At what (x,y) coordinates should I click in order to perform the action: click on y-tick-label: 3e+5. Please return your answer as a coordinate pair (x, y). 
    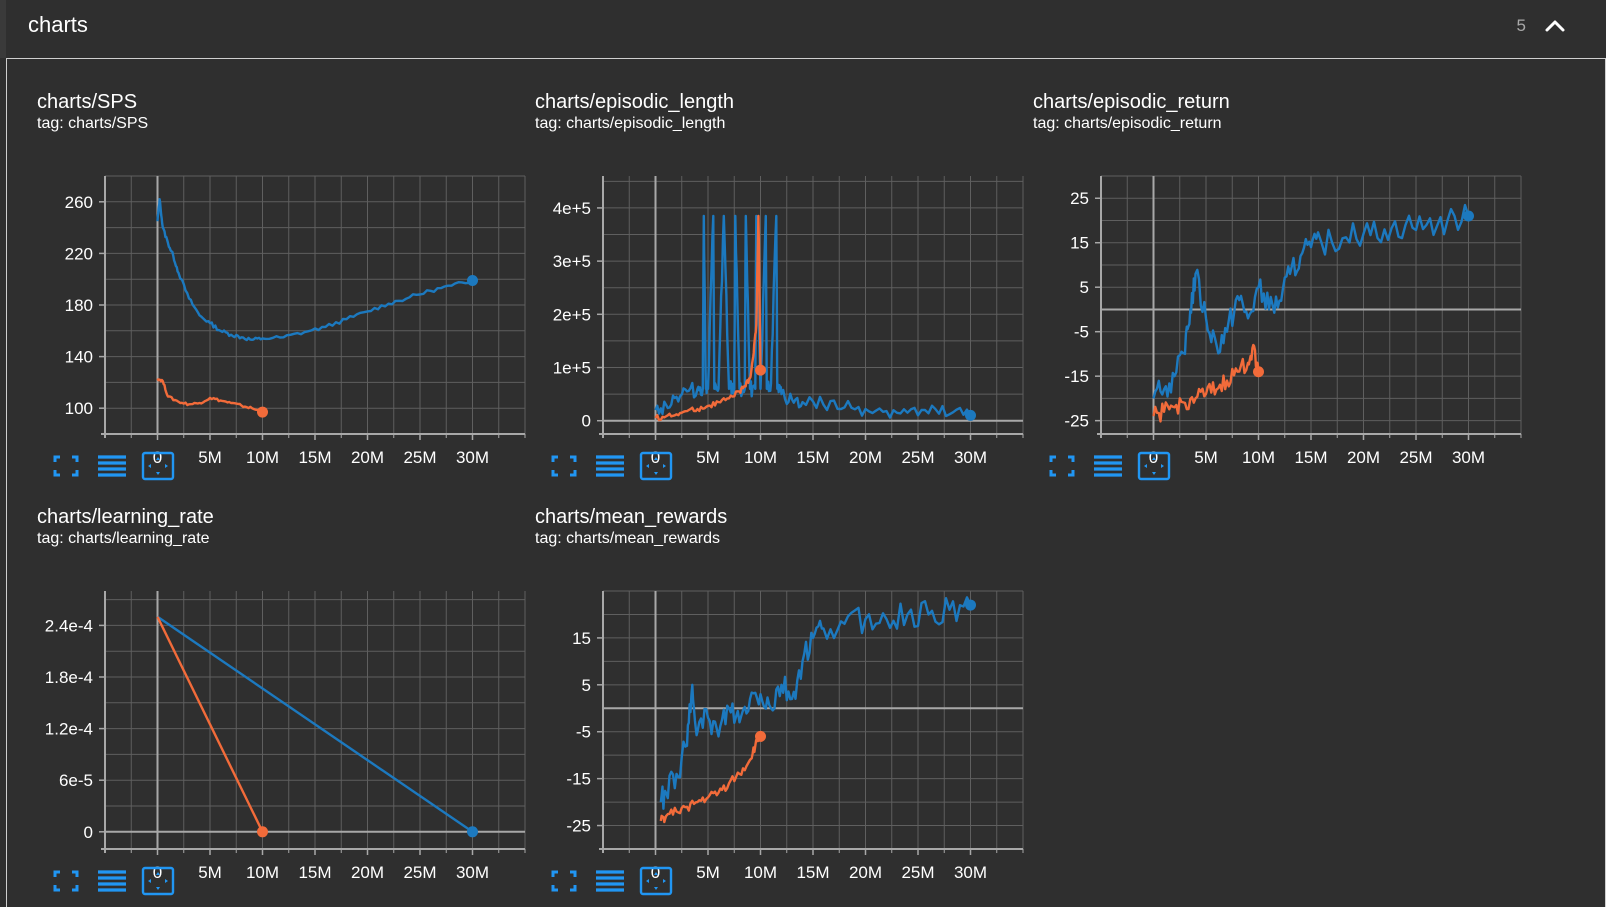
    Looking at the image, I should click on (572, 261).